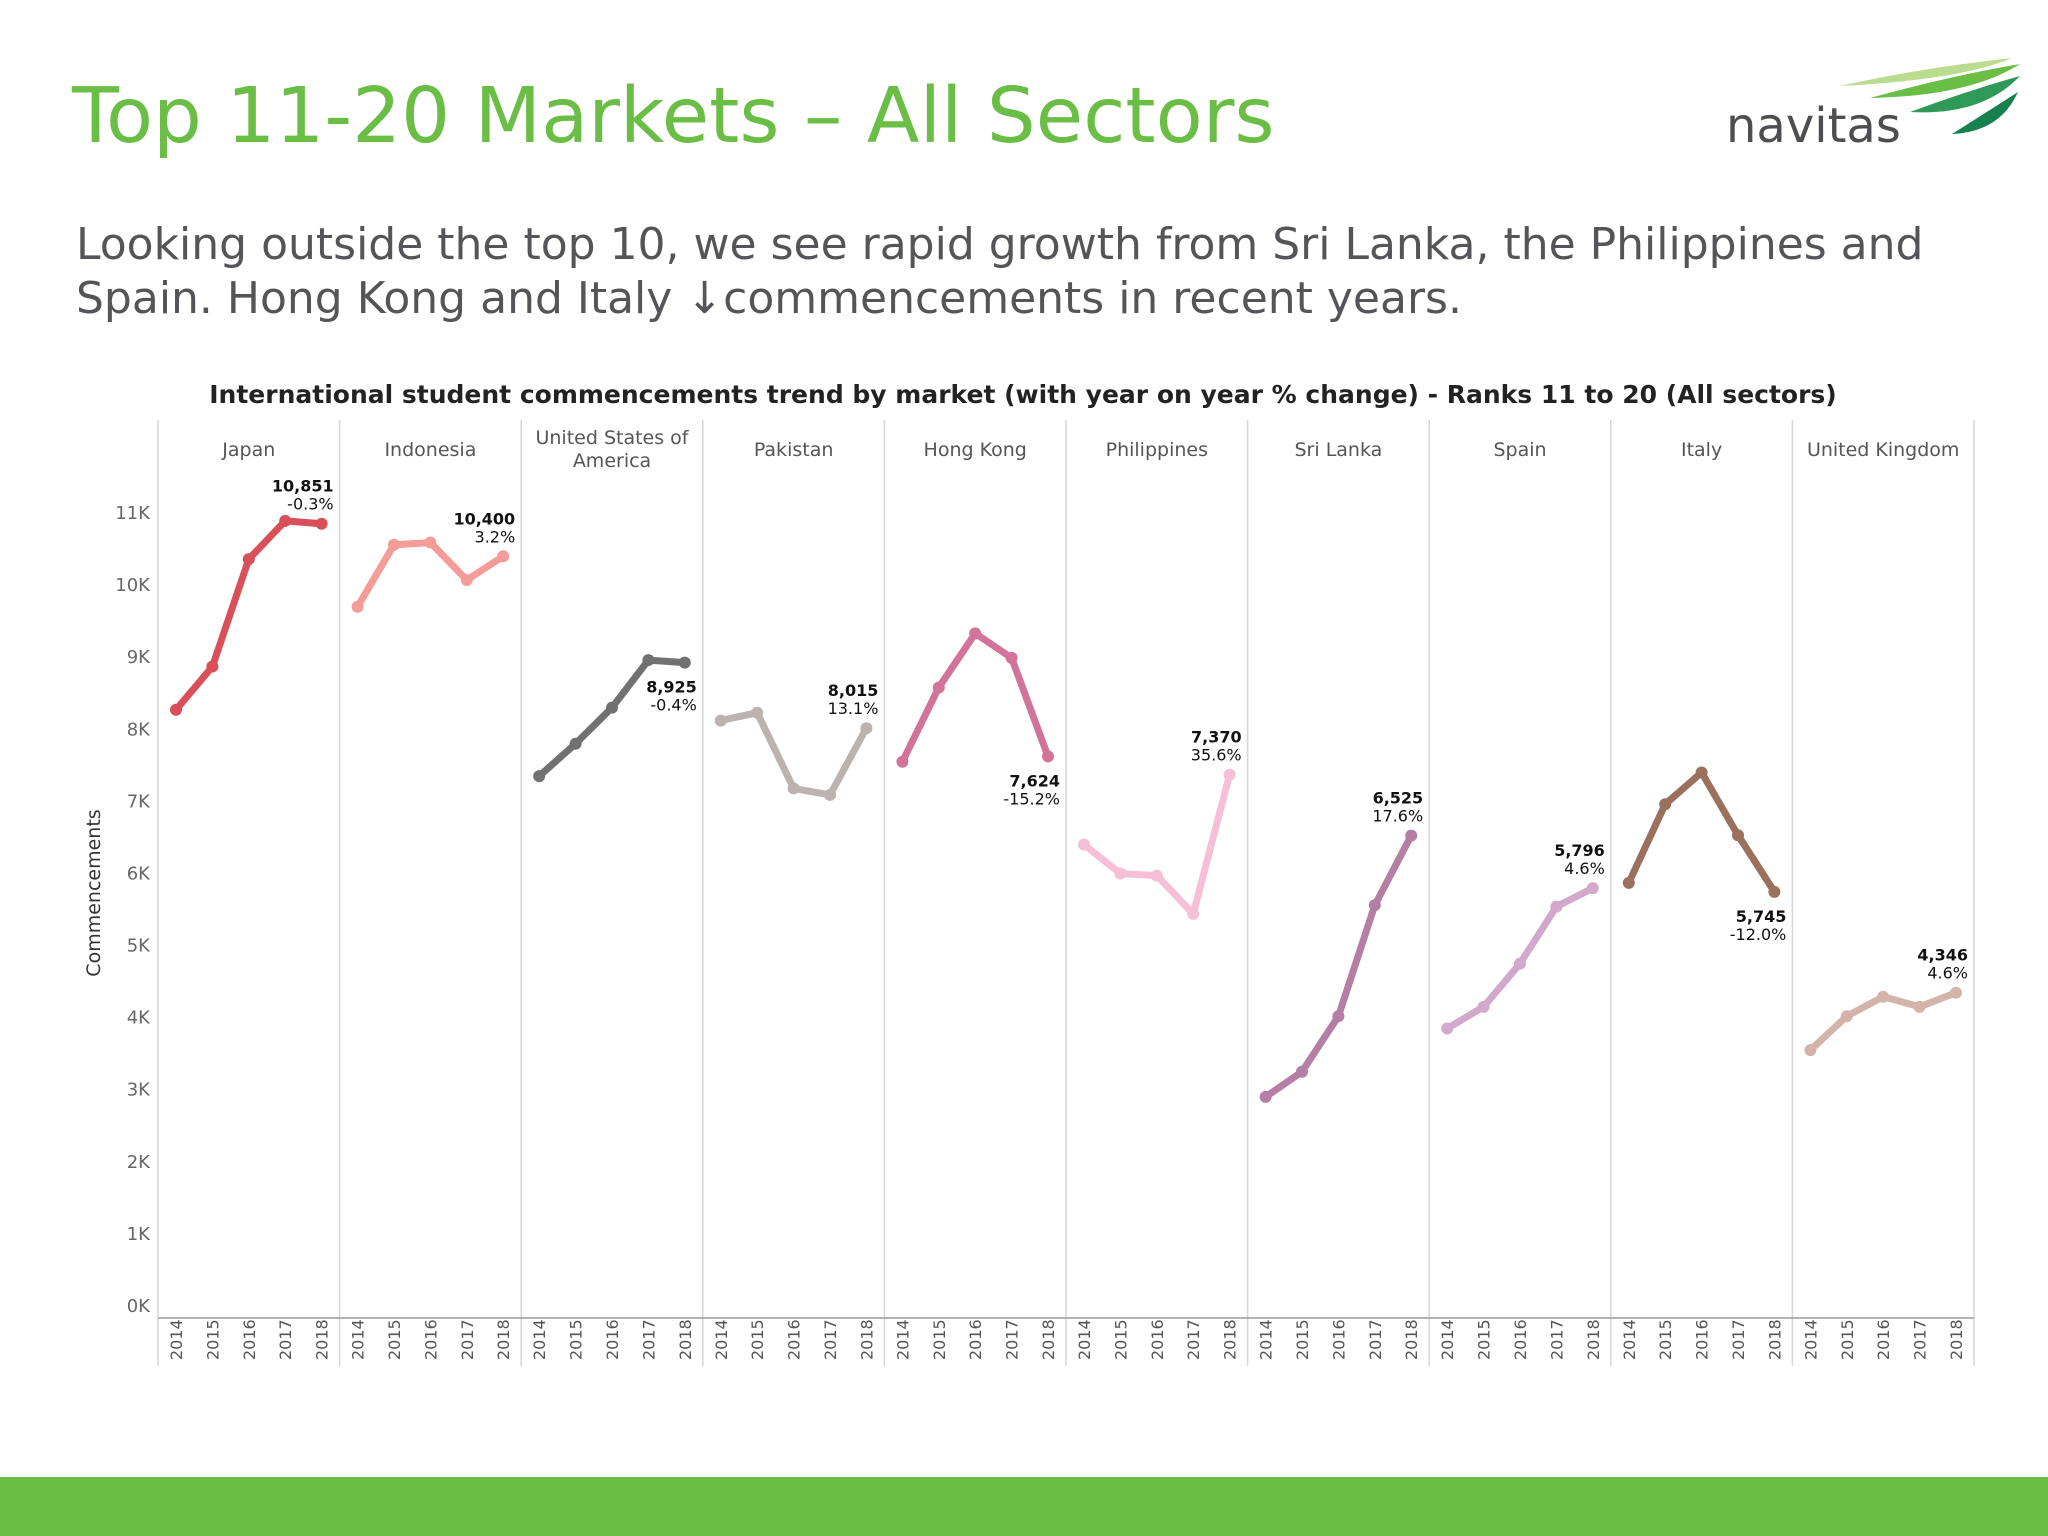 The width and height of the screenshot is (2048, 1536). Describe the element at coordinates (310, 504) in the screenshot. I see `data-label-change: -0.3%` at that location.